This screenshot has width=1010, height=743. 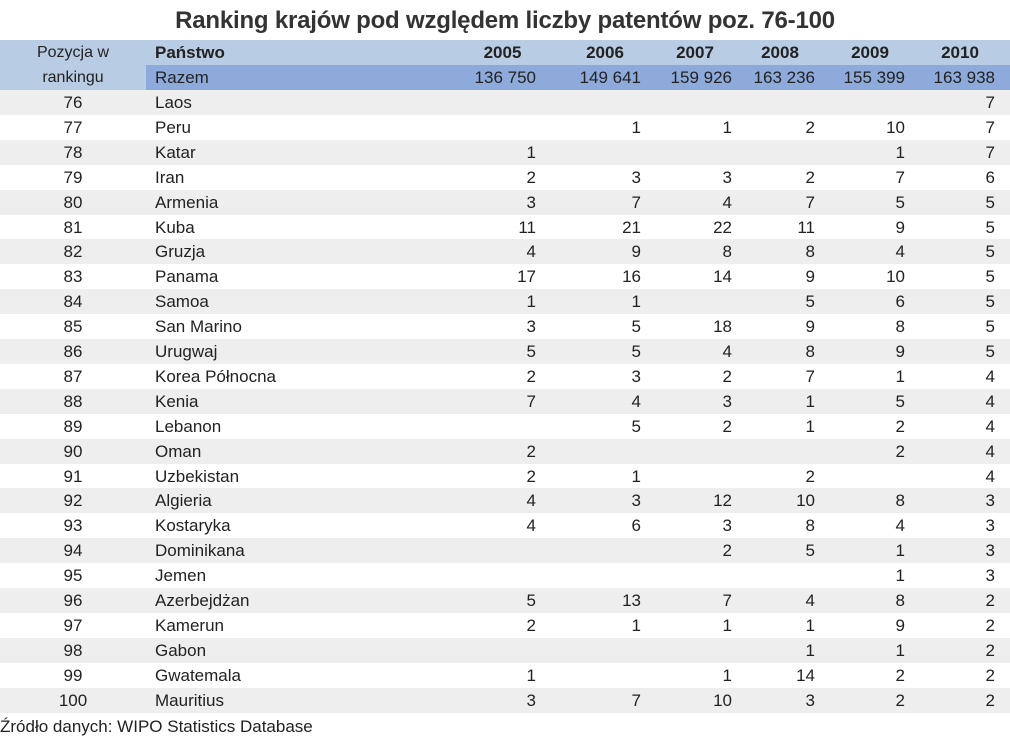 I want to click on value-cell-2009: 9, so click(x=900, y=625).